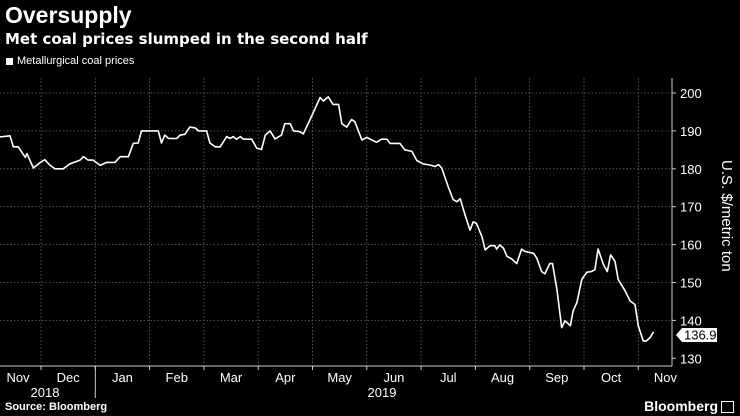 The height and width of the screenshot is (416, 740). I want to click on y-tick-label: 130, so click(691, 358).